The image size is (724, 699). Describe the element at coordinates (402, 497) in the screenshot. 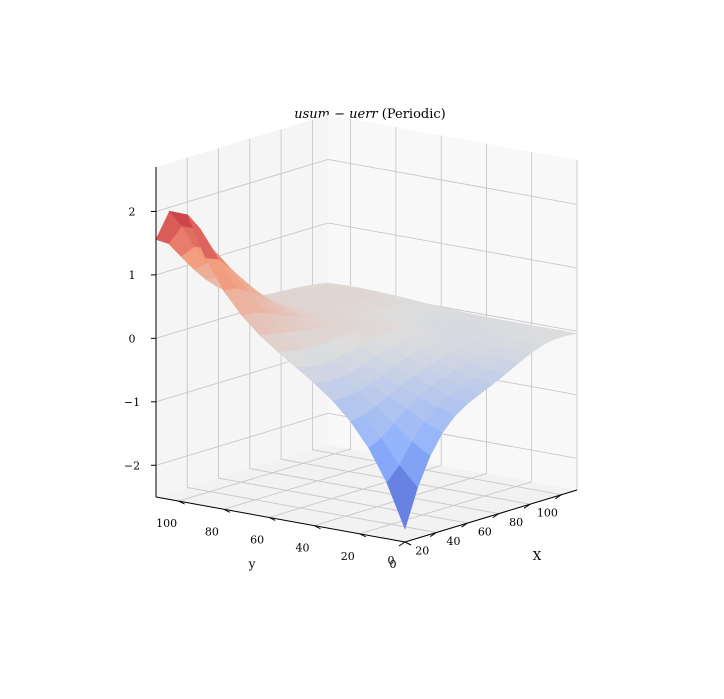

I see `surface-facet` at that location.